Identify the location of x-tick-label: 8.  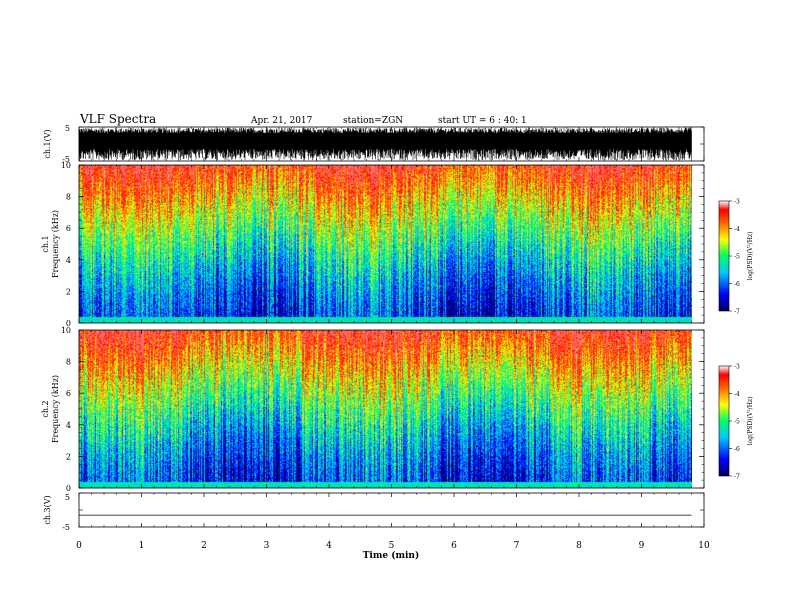
(579, 546).